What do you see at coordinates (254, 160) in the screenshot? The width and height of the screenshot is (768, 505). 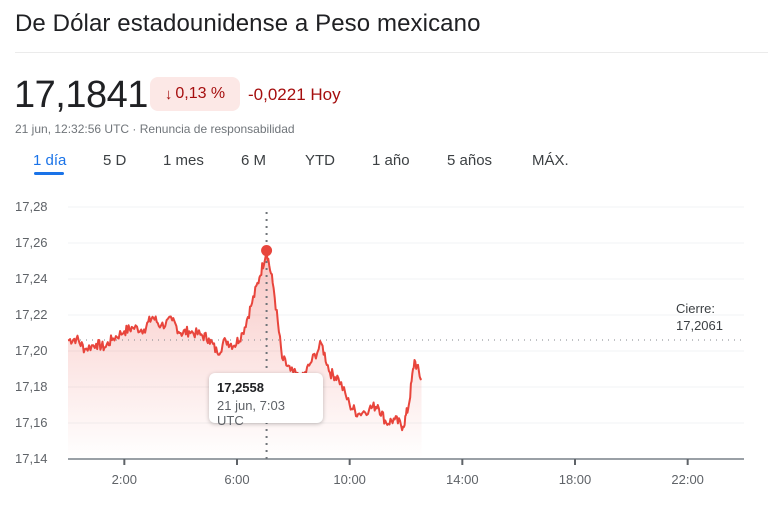 I see `tab-6-m: 6 M` at bounding box center [254, 160].